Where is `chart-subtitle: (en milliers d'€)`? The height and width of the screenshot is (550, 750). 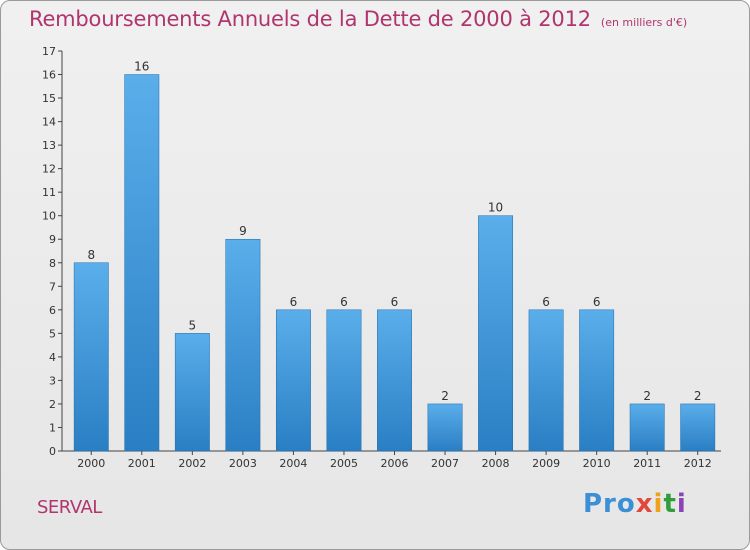 chart-subtitle: (en milliers d'€) is located at coordinates (644, 22).